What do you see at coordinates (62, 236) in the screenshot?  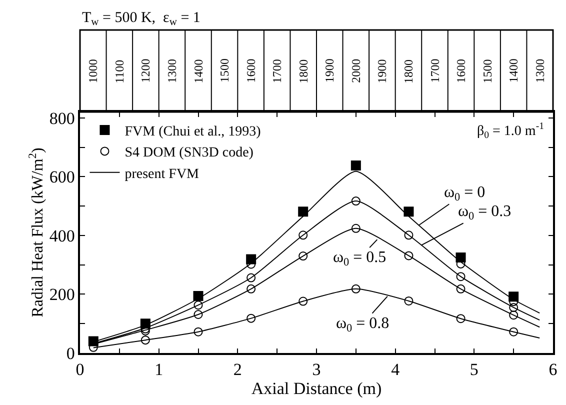 I see `y-tick-label: 400` at bounding box center [62, 236].